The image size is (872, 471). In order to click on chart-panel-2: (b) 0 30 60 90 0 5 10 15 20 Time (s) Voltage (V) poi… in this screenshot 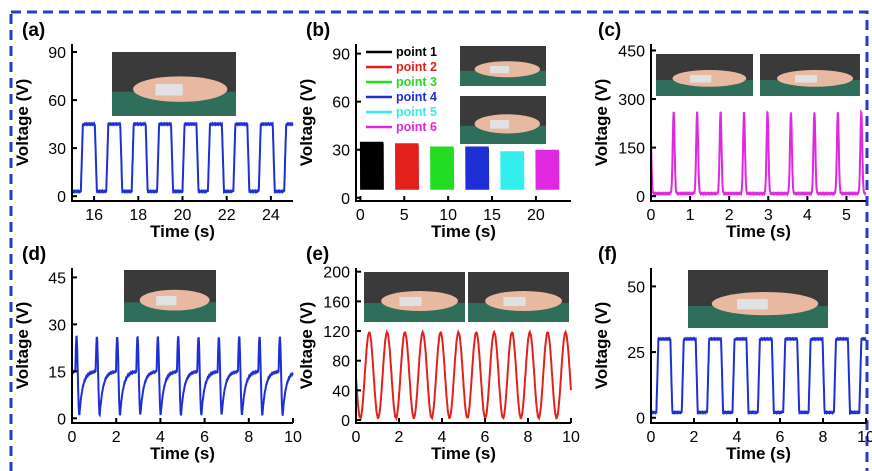, I will do `click(434, 130)`.